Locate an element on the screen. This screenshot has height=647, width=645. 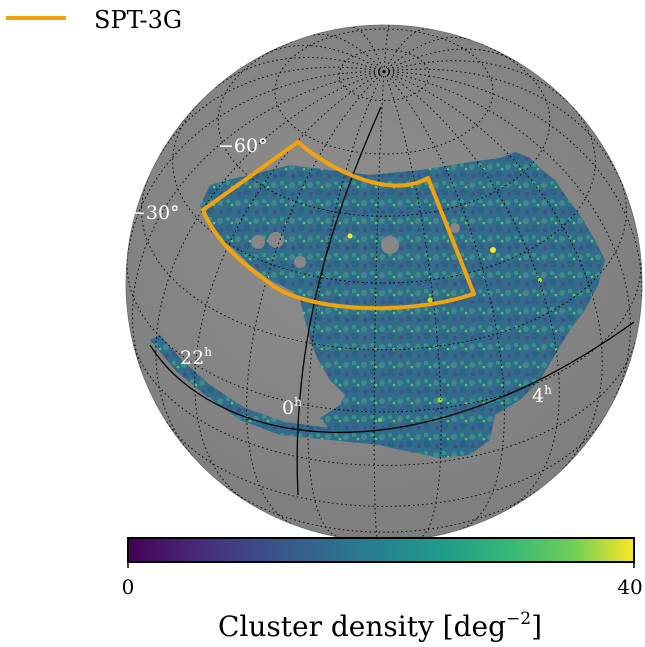
ra-label-22h: 22h is located at coordinates (196, 357).